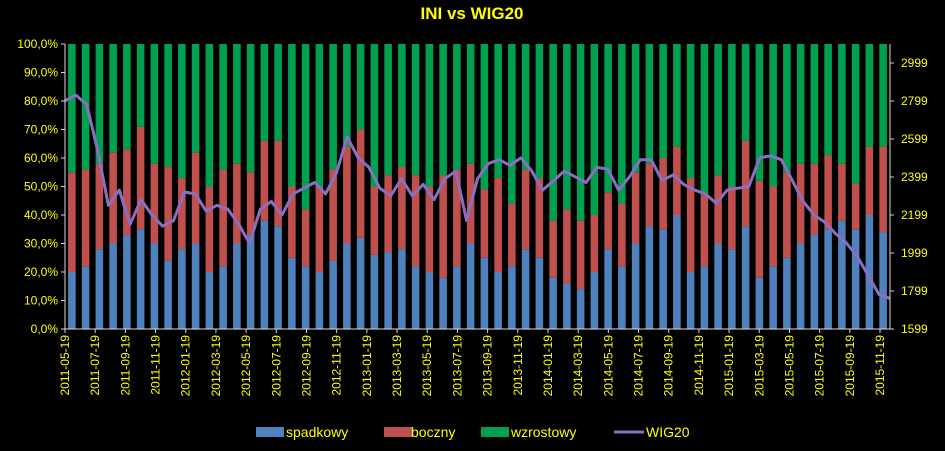  Describe the element at coordinates (41, 101) in the screenshot. I see `y-left-tick-label: 80,0%` at that location.